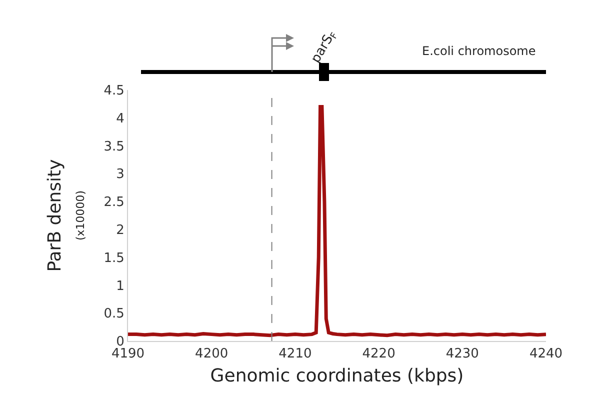  I want to click on y-tick-label: 3.5, so click(114, 146).